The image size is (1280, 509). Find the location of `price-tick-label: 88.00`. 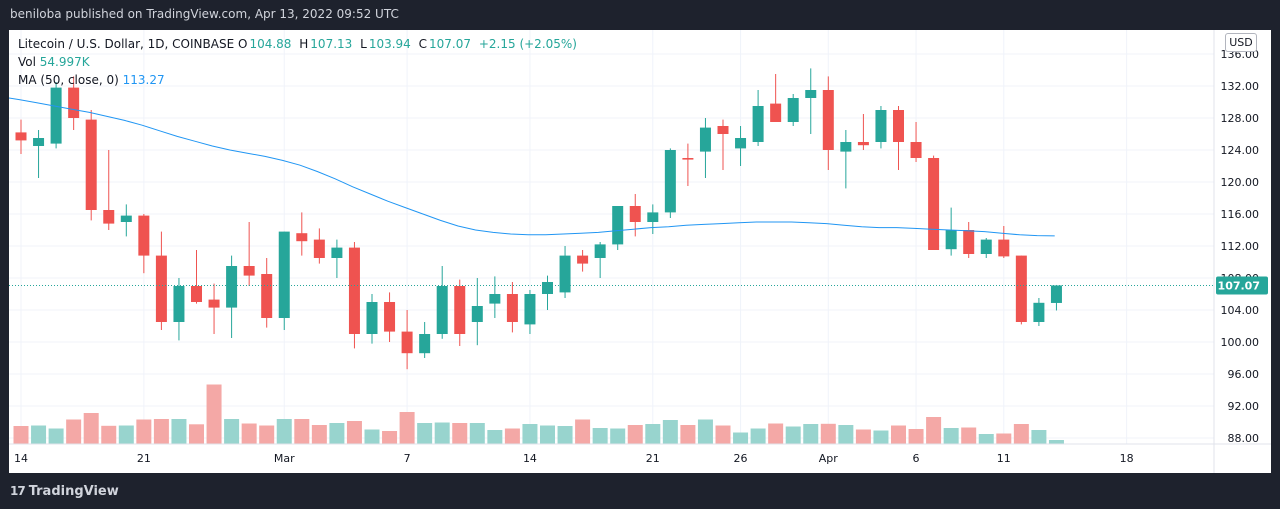

price-tick-label: 88.00 is located at coordinates (1244, 438).